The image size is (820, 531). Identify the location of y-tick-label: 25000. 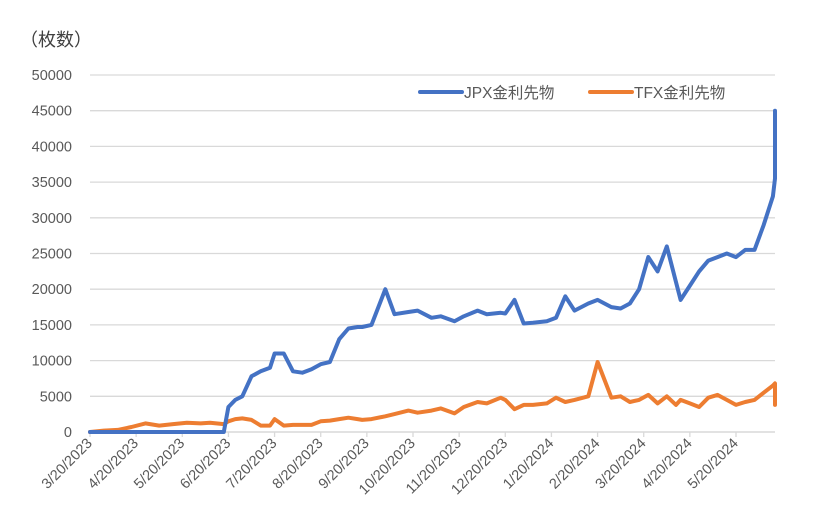
(52, 255).